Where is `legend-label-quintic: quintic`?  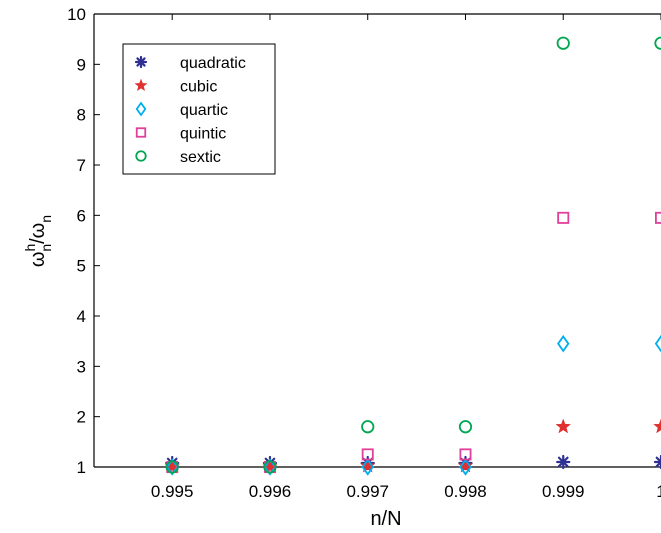 legend-label-quintic: quintic is located at coordinates (203, 134).